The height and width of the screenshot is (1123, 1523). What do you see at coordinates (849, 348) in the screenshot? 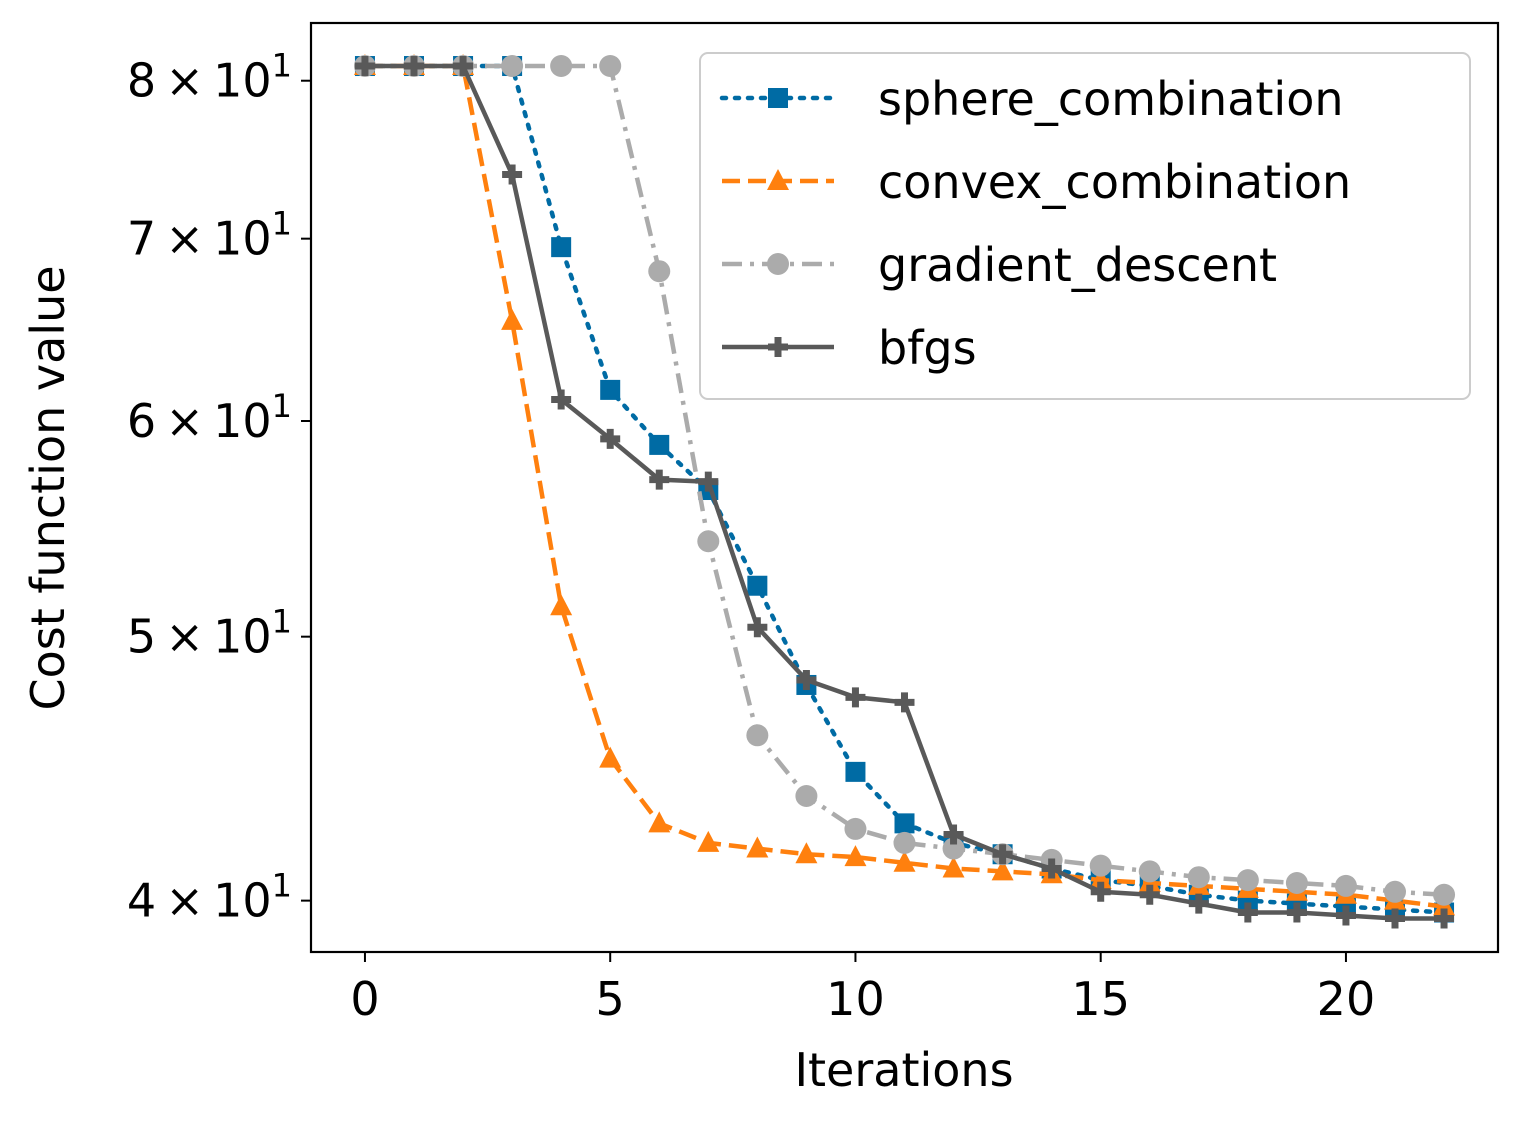
I see `legend-item: bfgs` at bounding box center [849, 348].